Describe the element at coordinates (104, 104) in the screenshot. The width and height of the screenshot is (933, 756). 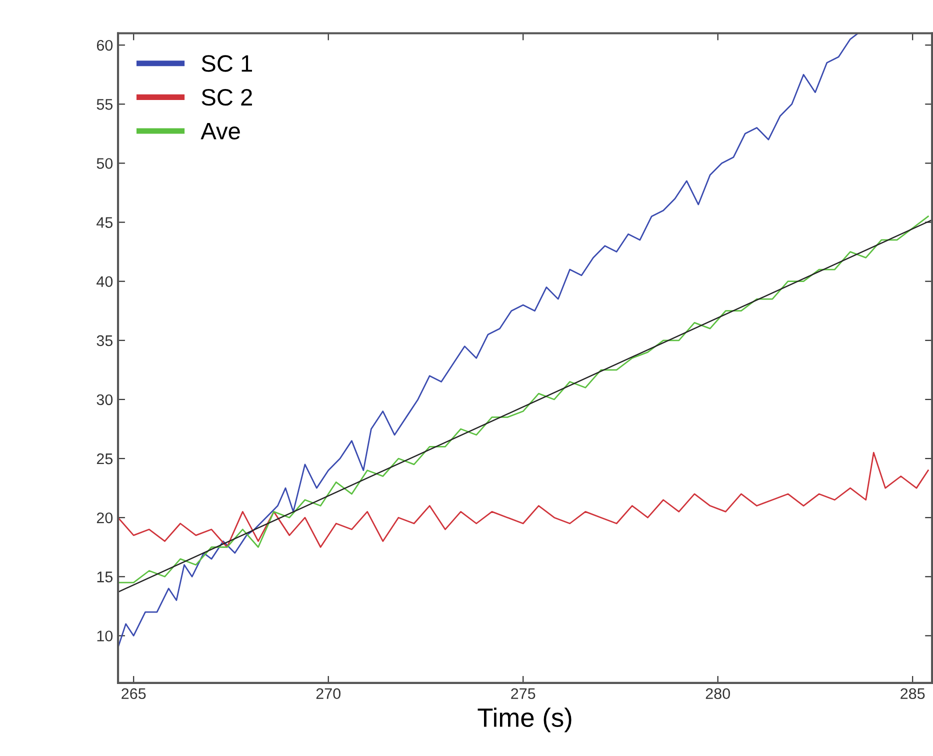
I see `y-tick-label: 55` at that location.